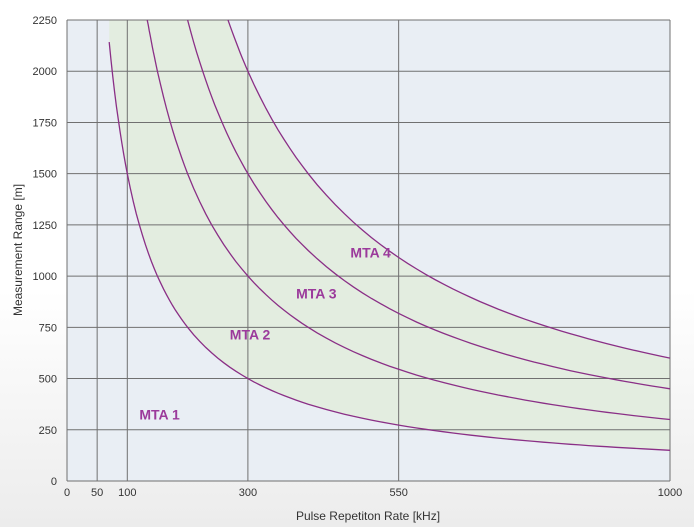  I want to click on x-tick-label: 100, so click(127, 493).